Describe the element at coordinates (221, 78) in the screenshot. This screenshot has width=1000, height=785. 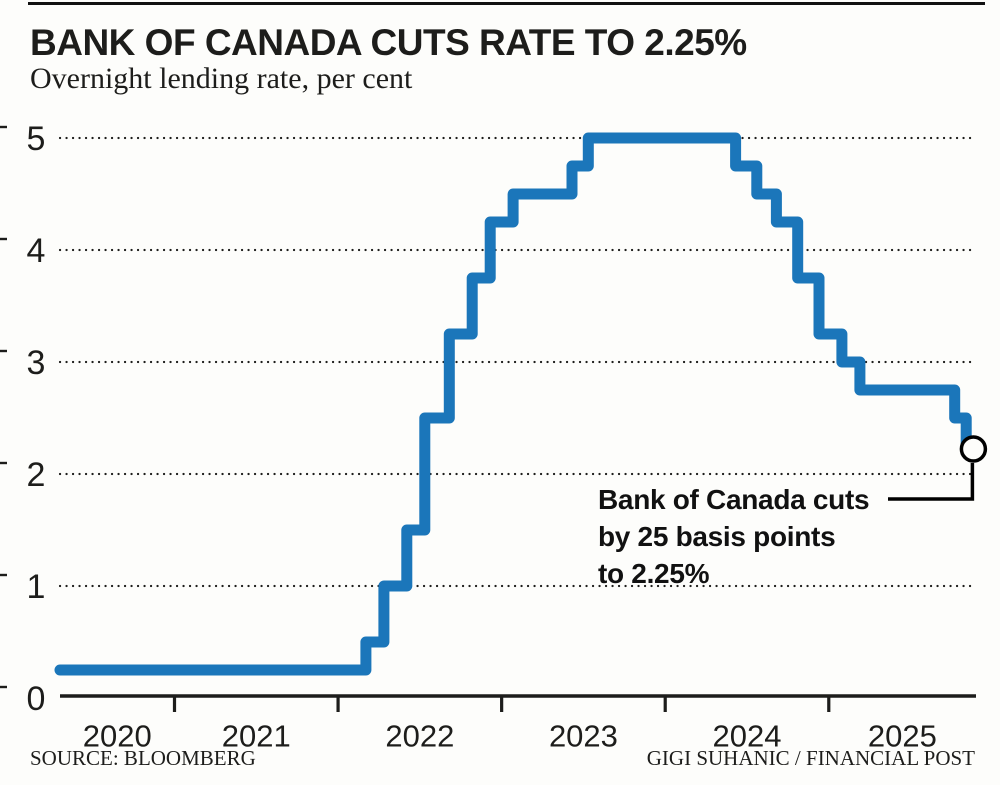
I see `chart-subtitle: Overnight lending rate, per cent` at that location.